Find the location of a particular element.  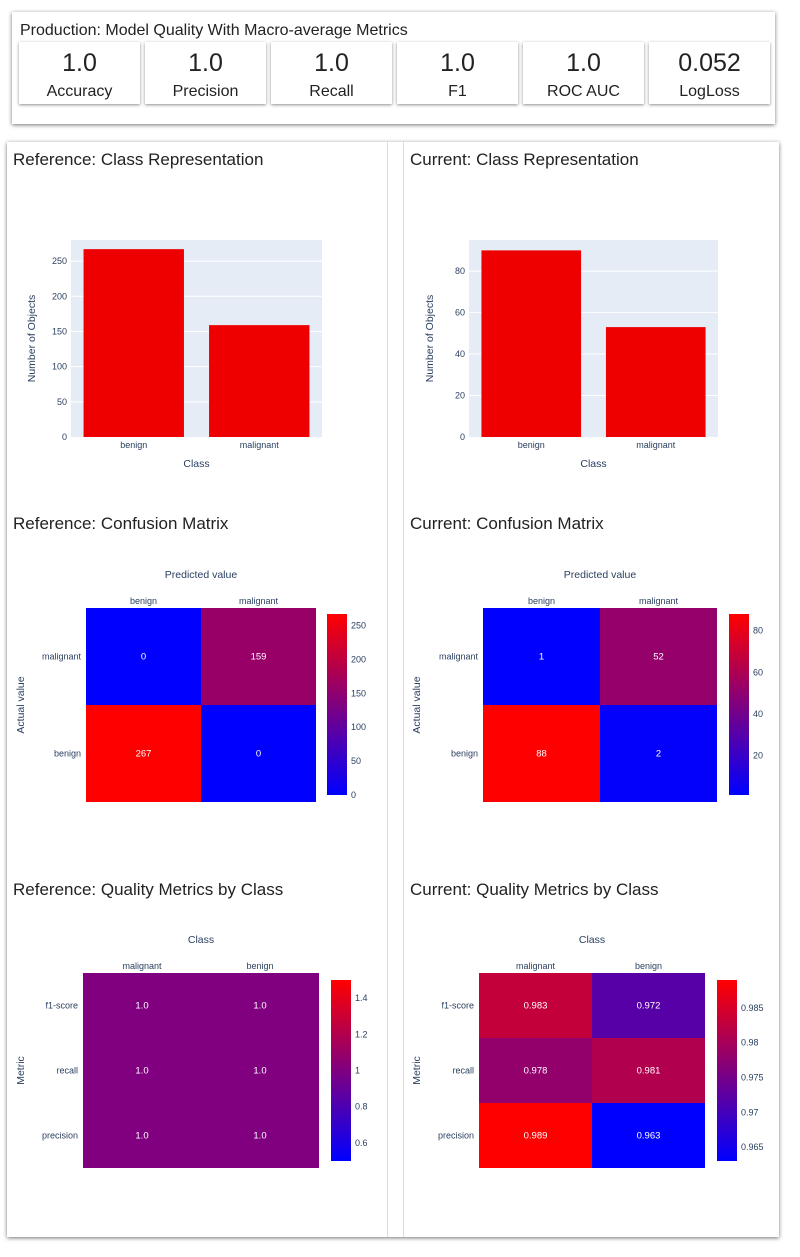

colorbar-tick-label: 250 is located at coordinates (358, 626).